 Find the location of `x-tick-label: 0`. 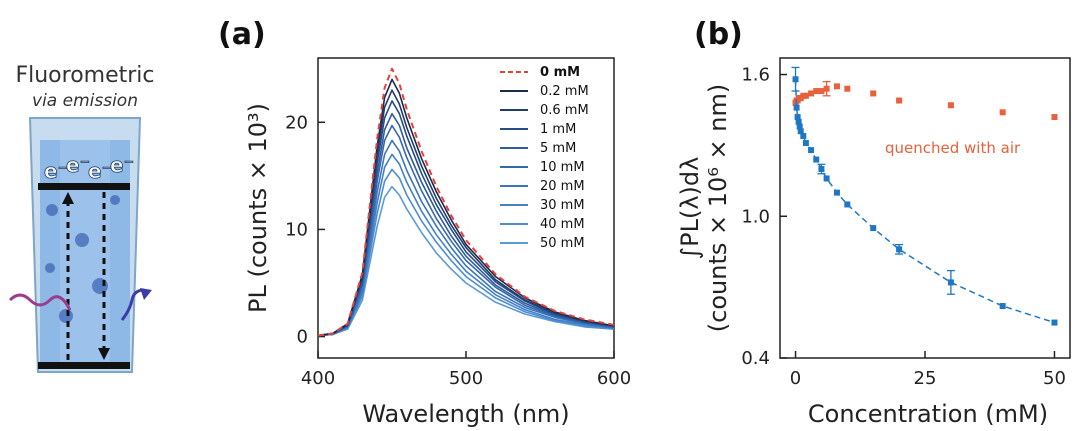

x-tick-label: 0 is located at coordinates (795, 378).